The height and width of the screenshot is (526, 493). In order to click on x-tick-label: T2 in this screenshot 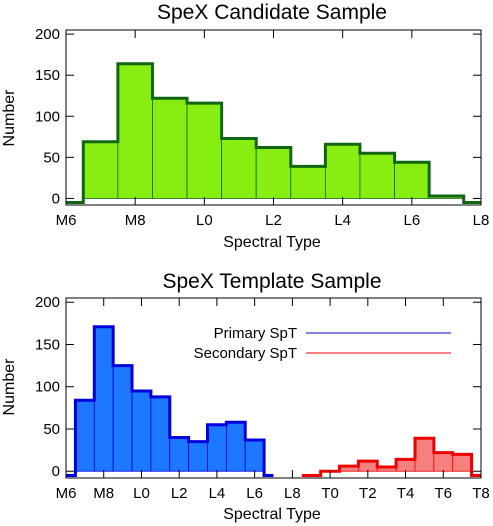, I will do `click(368, 493)`.